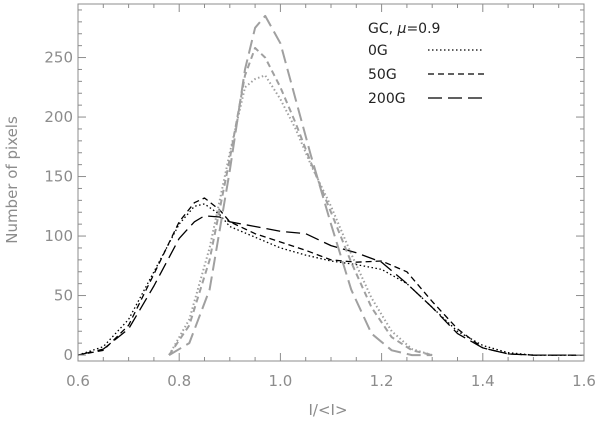 The height and width of the screenshot is (422, 600). Describe the element at coordinates (382, 75) in the screenshot. I see `legend-entry-label: 50G` at that location.